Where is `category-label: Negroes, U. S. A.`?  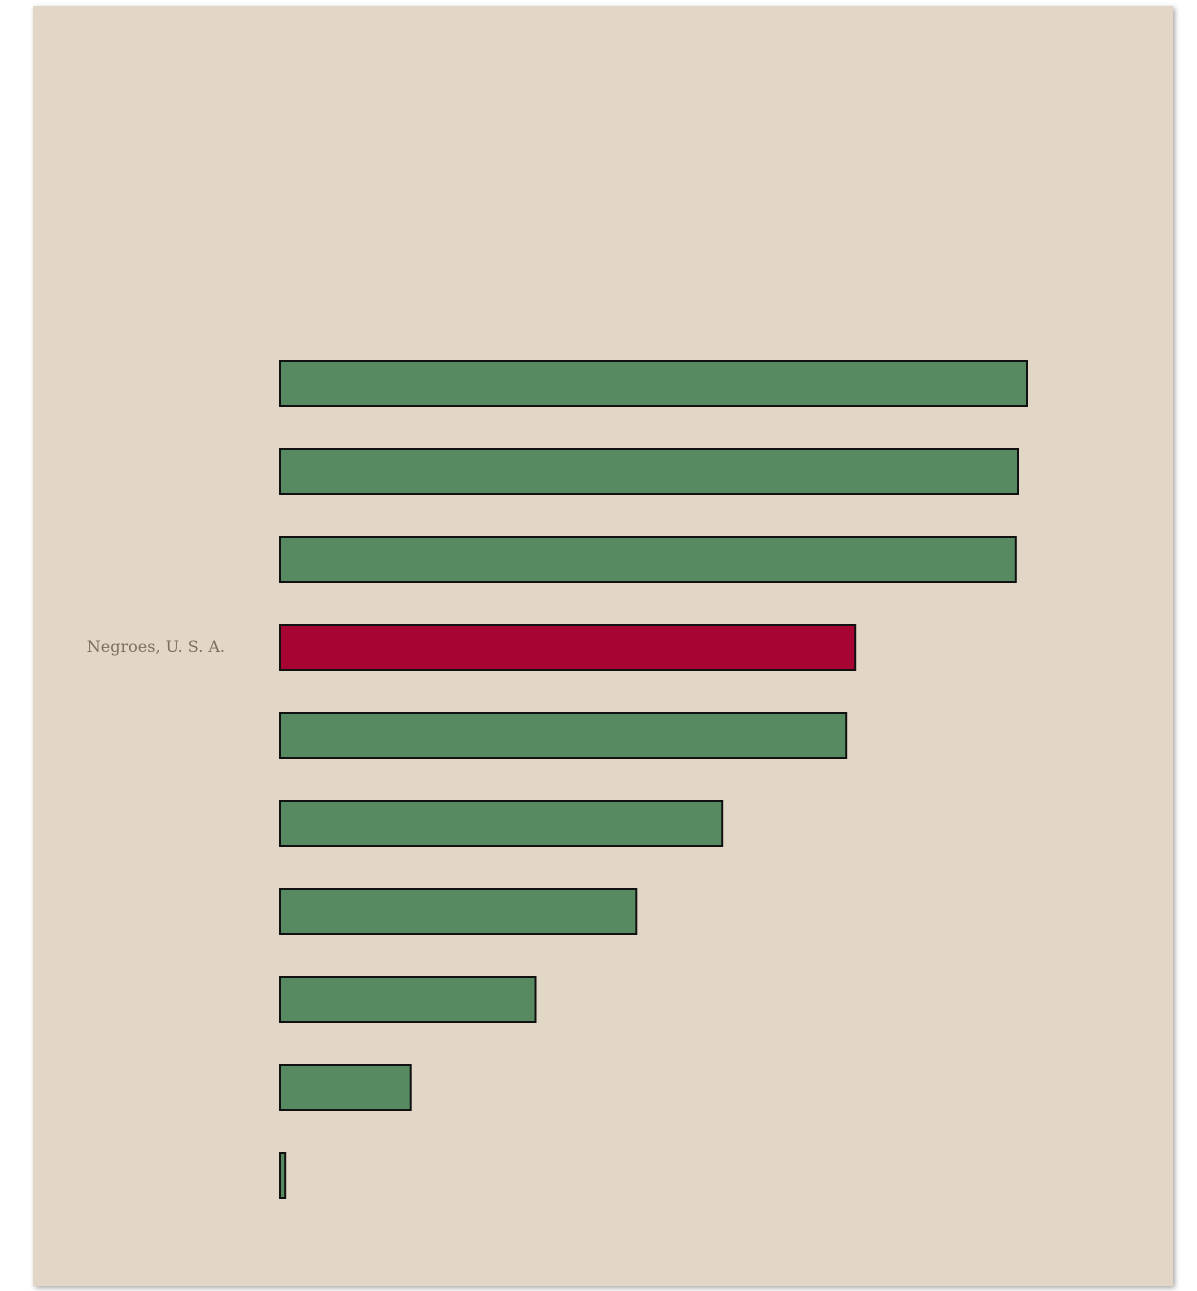 category-label: Negroes, U. S. A. is located at coordinates (156, 646).